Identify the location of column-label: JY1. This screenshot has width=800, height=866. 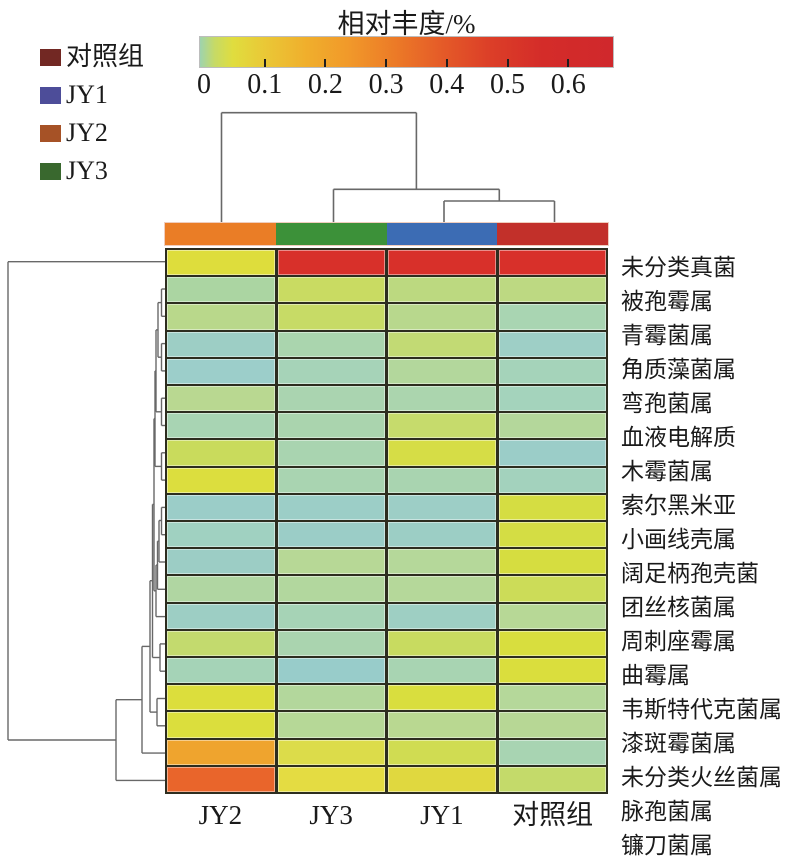
(442, 815).